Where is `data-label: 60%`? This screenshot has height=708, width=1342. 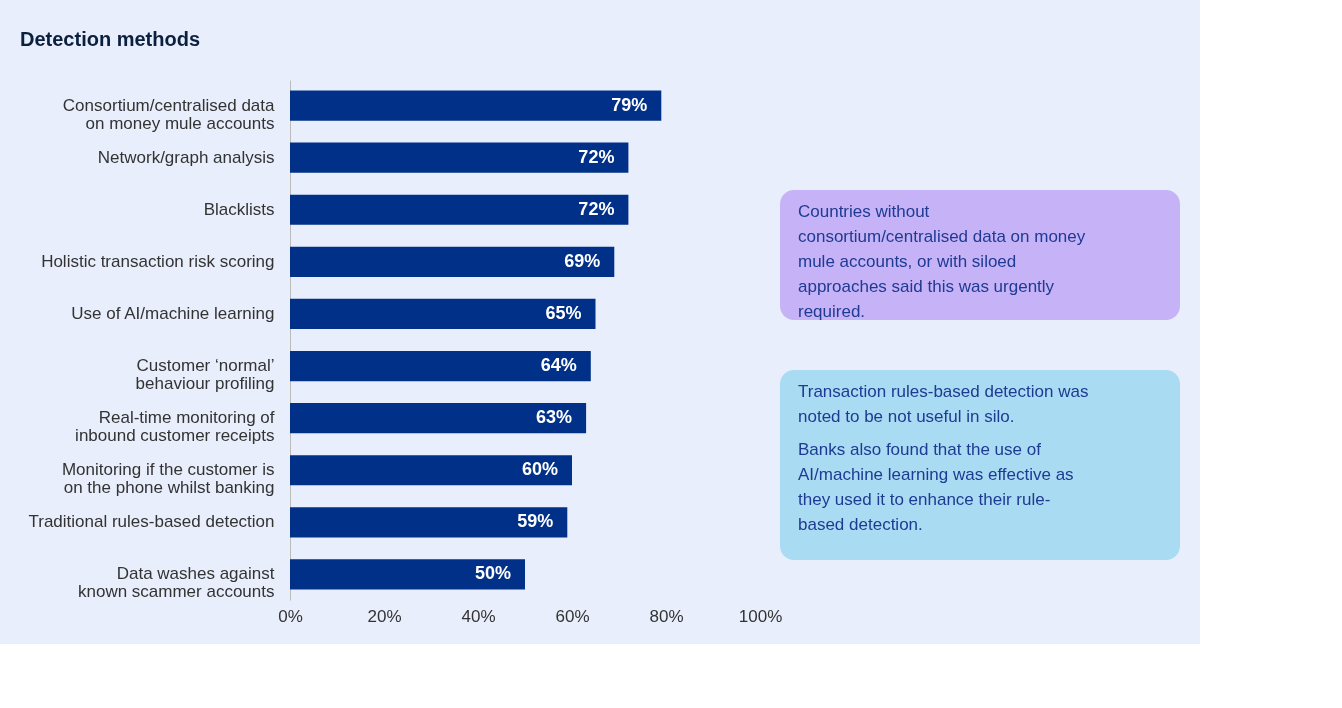 data-label: 60% is located at coordinates (539, 469).